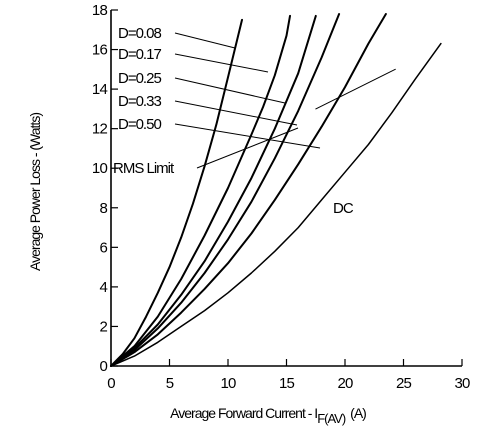  Describe the element at coordinates (345, 383) in the screenshot. I see `x-tick-label: 20` at that location.